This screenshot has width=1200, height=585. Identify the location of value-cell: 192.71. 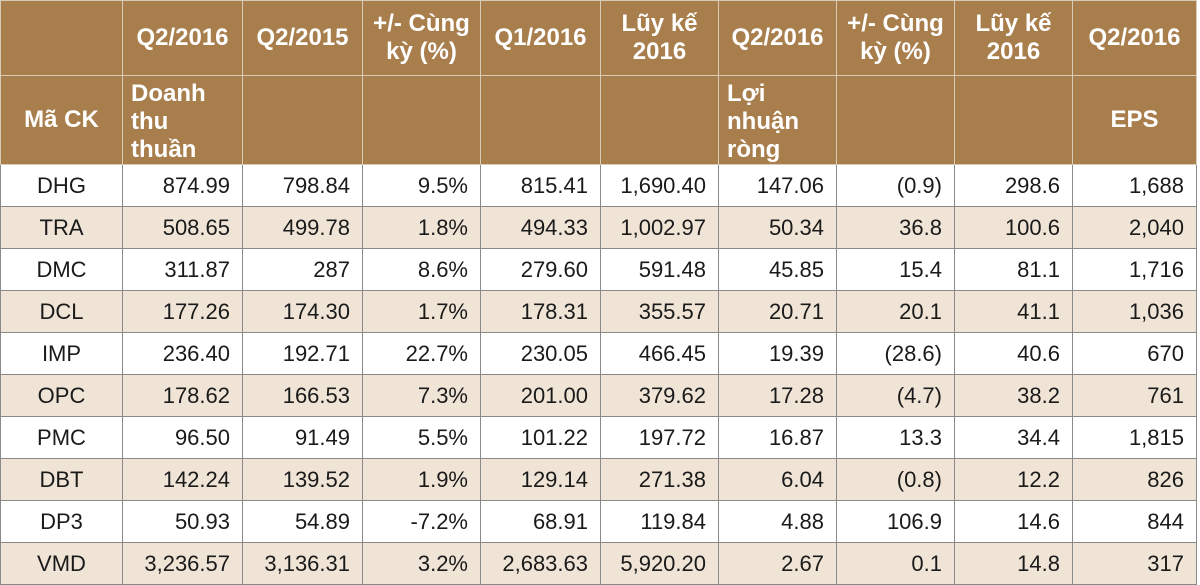
(302, 353).